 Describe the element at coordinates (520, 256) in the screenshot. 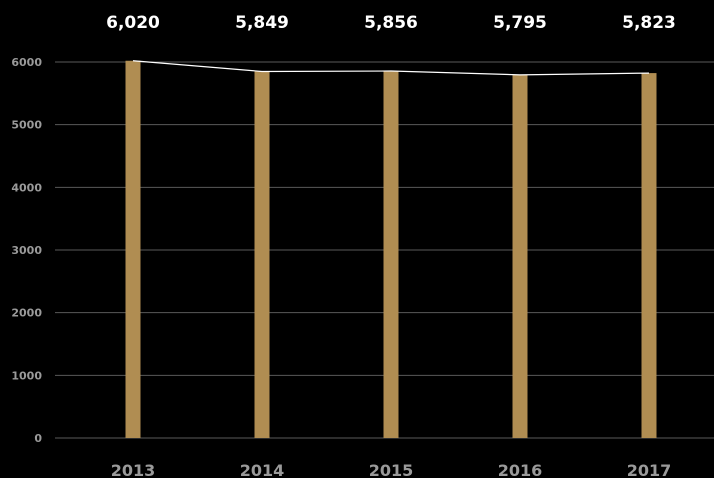

I see `bar-2016` at that location.